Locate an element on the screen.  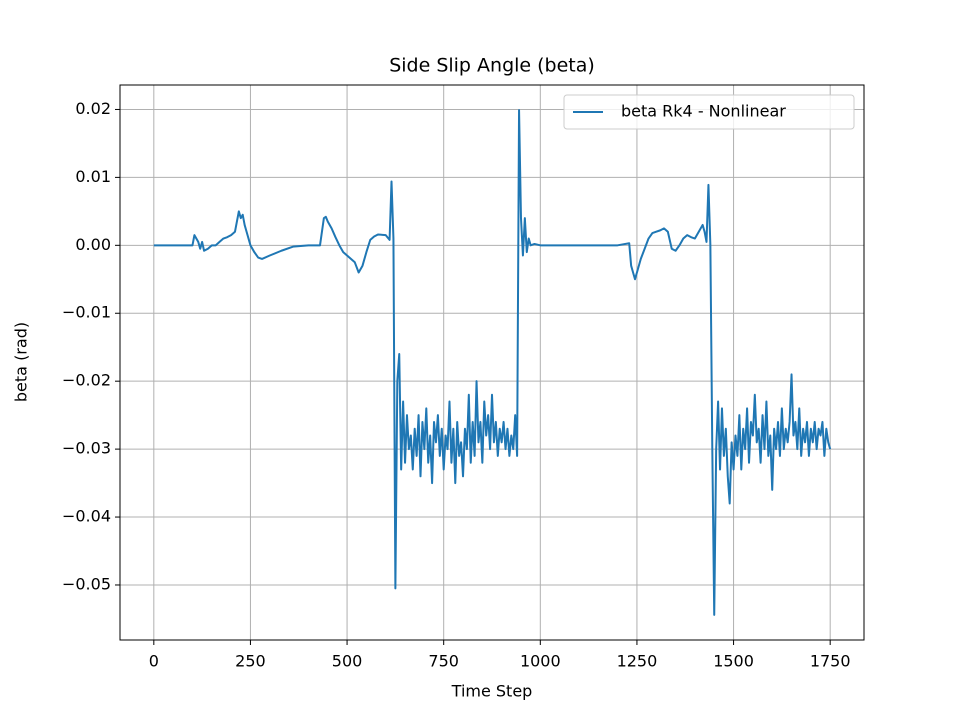
y-tick-label: 0.00 is located at coordinates (93, 244).